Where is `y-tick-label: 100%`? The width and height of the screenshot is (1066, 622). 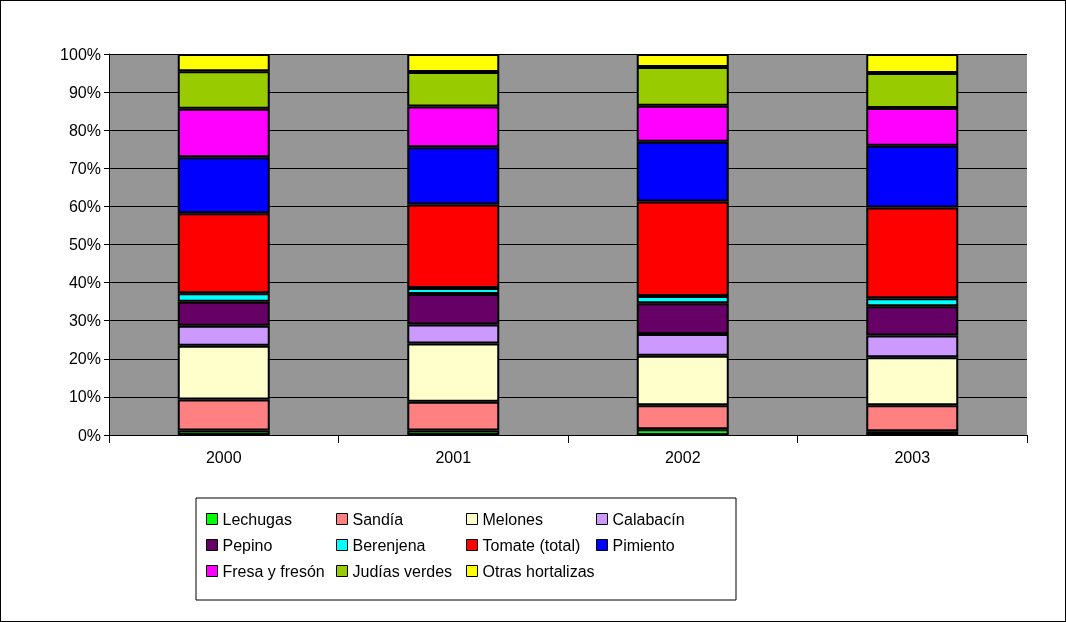 y-tick-label: 100% is located at coordinates (80, 54).